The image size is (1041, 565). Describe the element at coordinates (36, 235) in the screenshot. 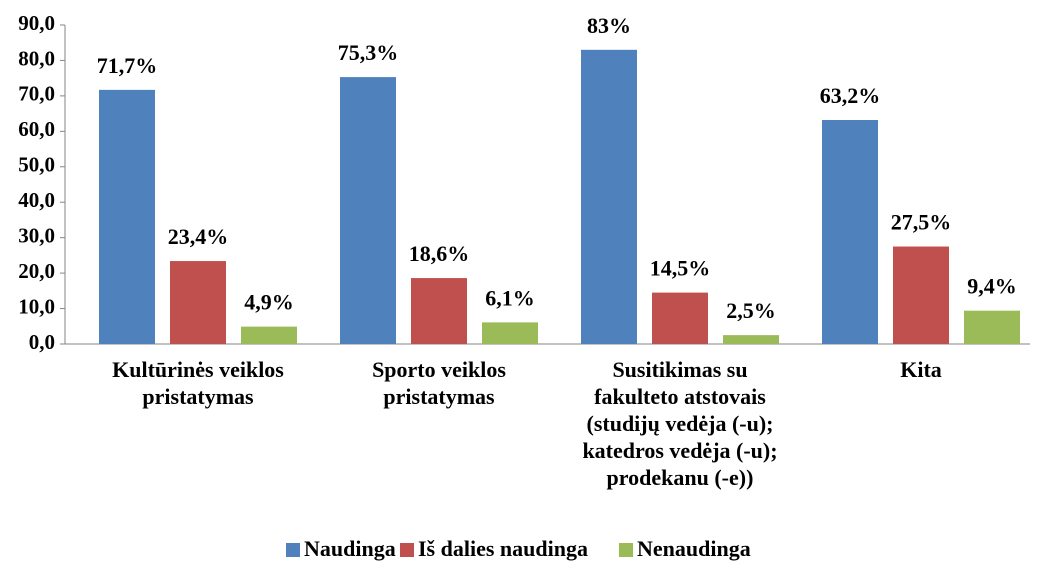

I see `y-tick-label: 30,0` at that location.